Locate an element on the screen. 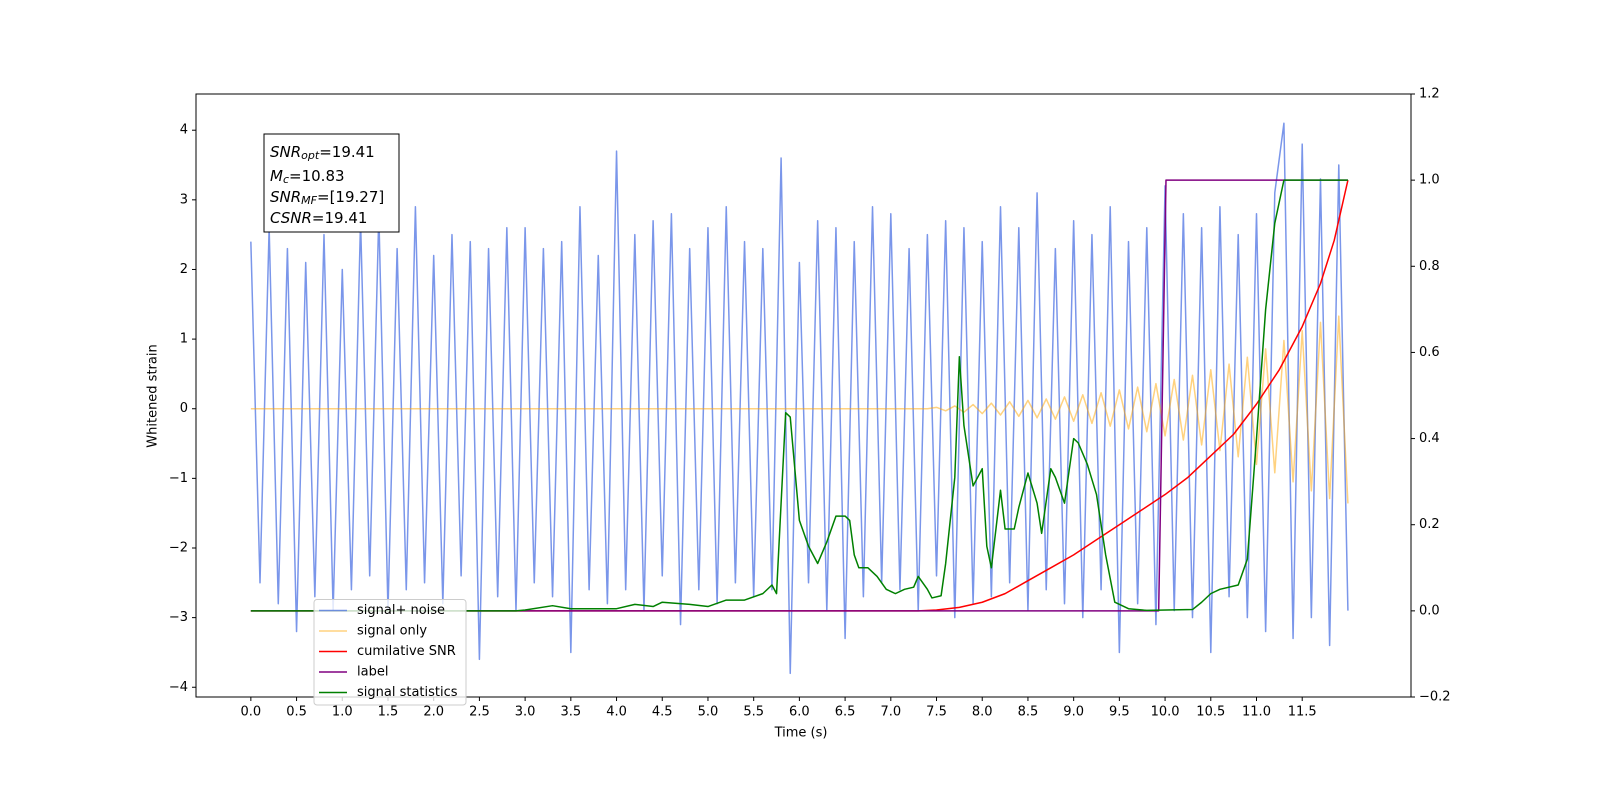 The image size is (1600, 800). y2-tick-label: 0.8 is located at coordinates (1429, 266).